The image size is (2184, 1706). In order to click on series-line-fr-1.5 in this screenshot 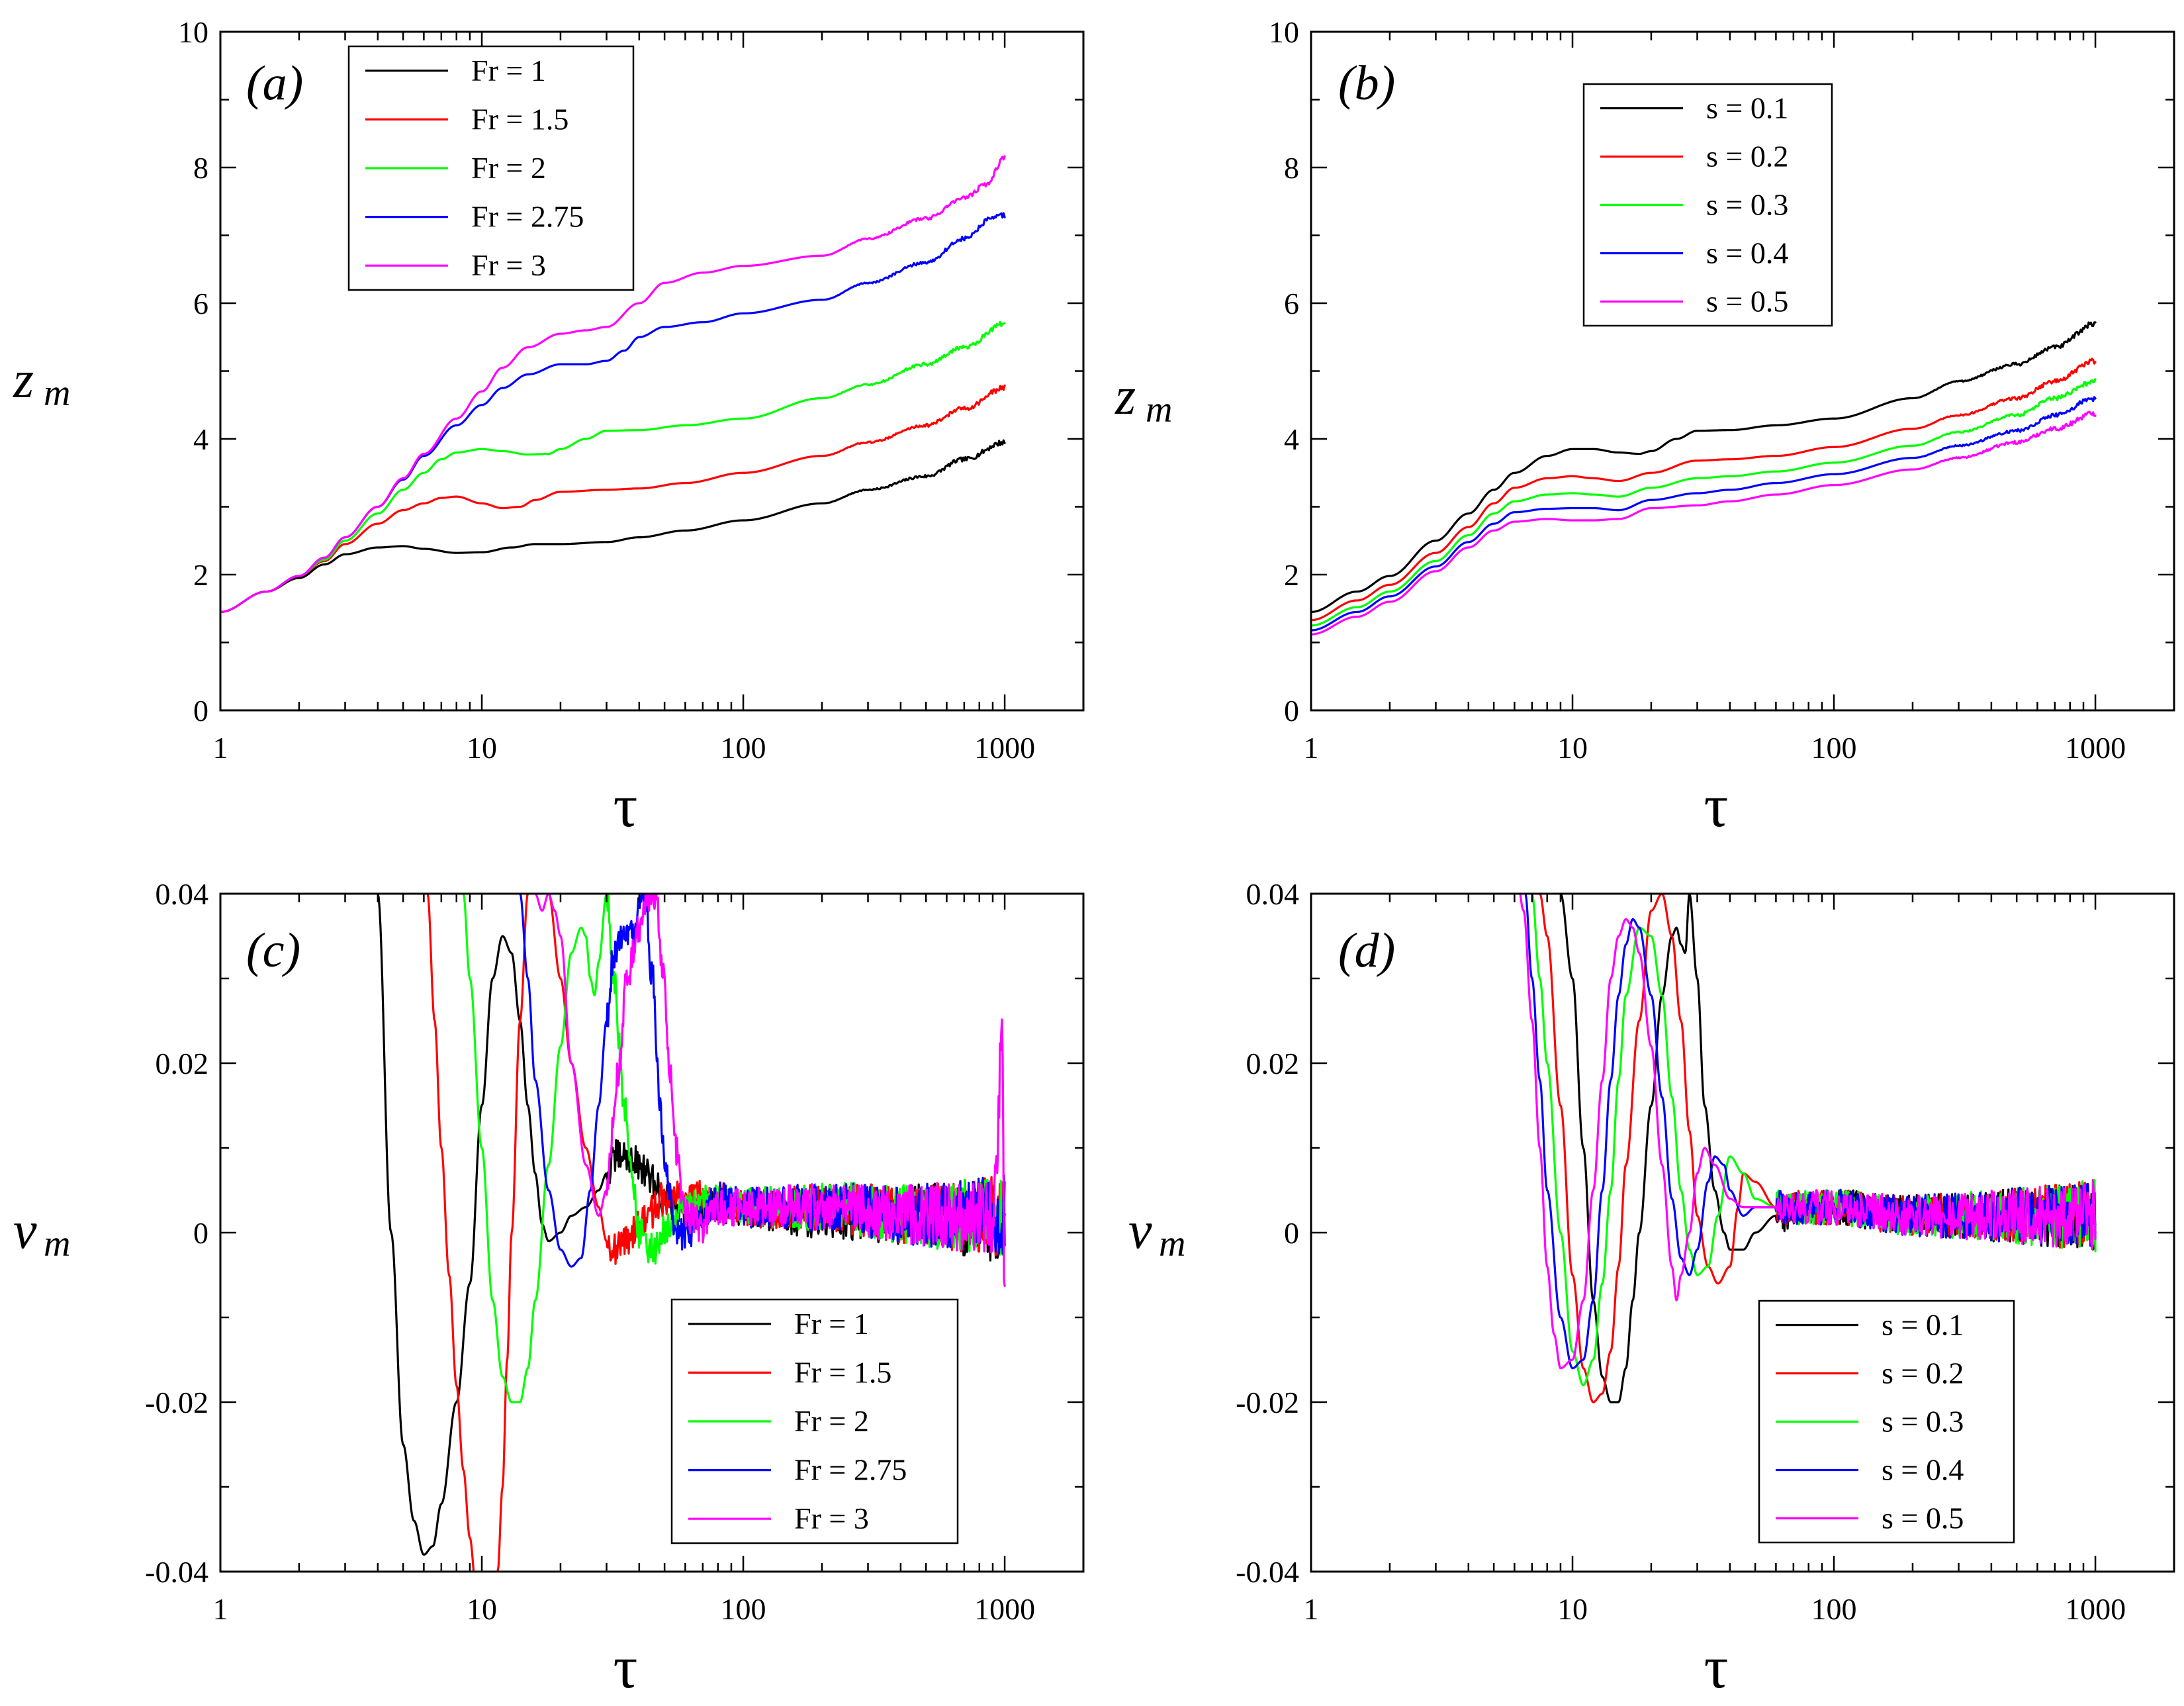, I will do `click(613, 498)`.